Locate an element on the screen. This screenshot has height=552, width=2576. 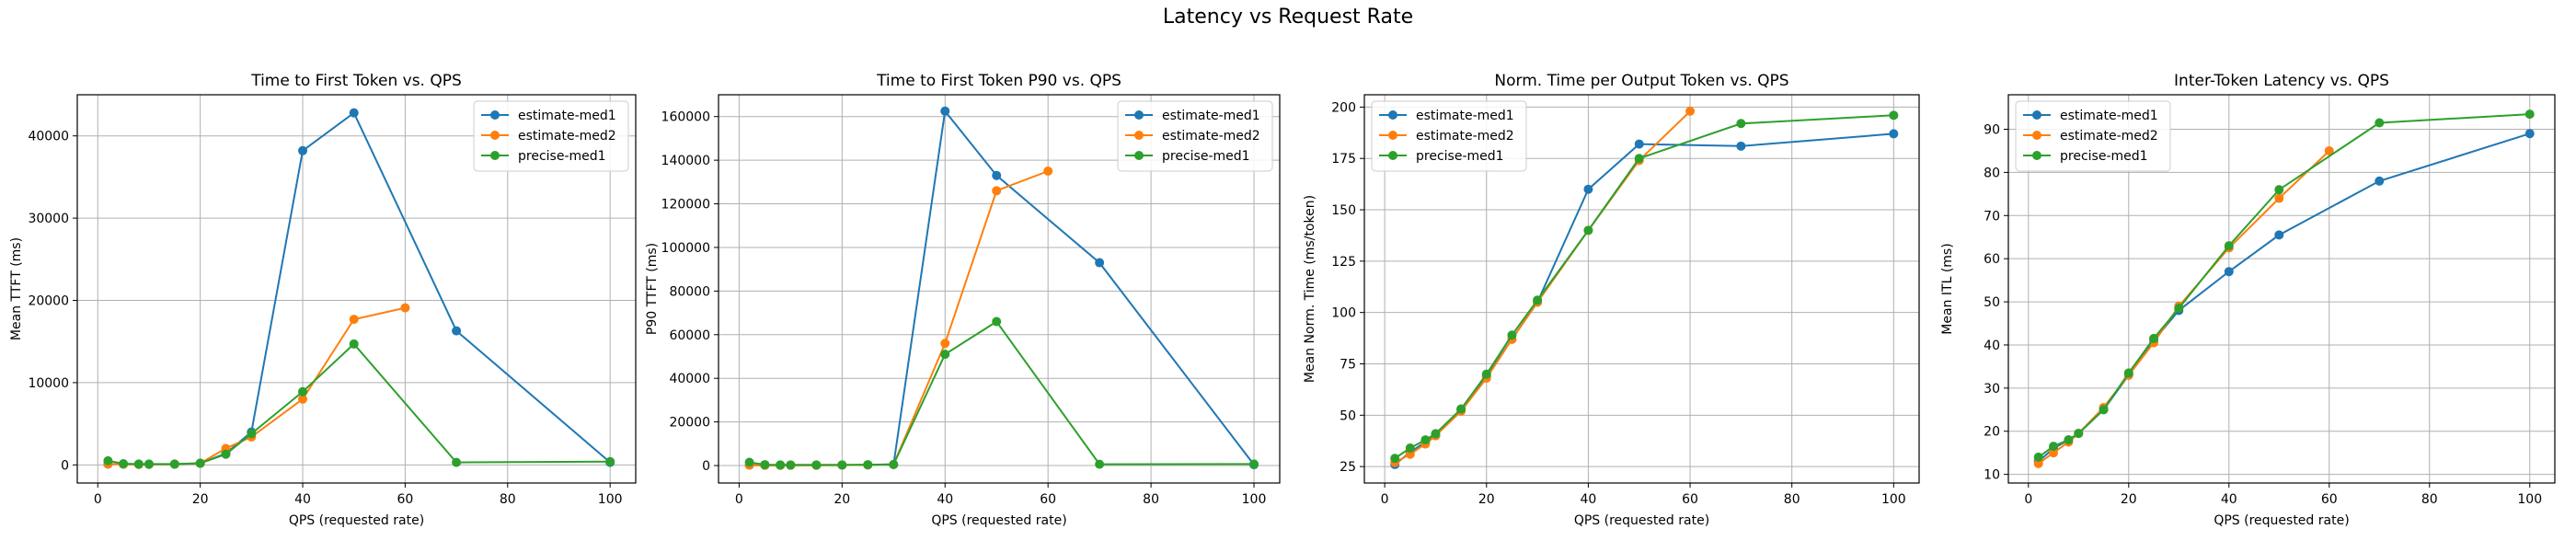
y-tick-label: 25 is located at coordinates (1348, 467).